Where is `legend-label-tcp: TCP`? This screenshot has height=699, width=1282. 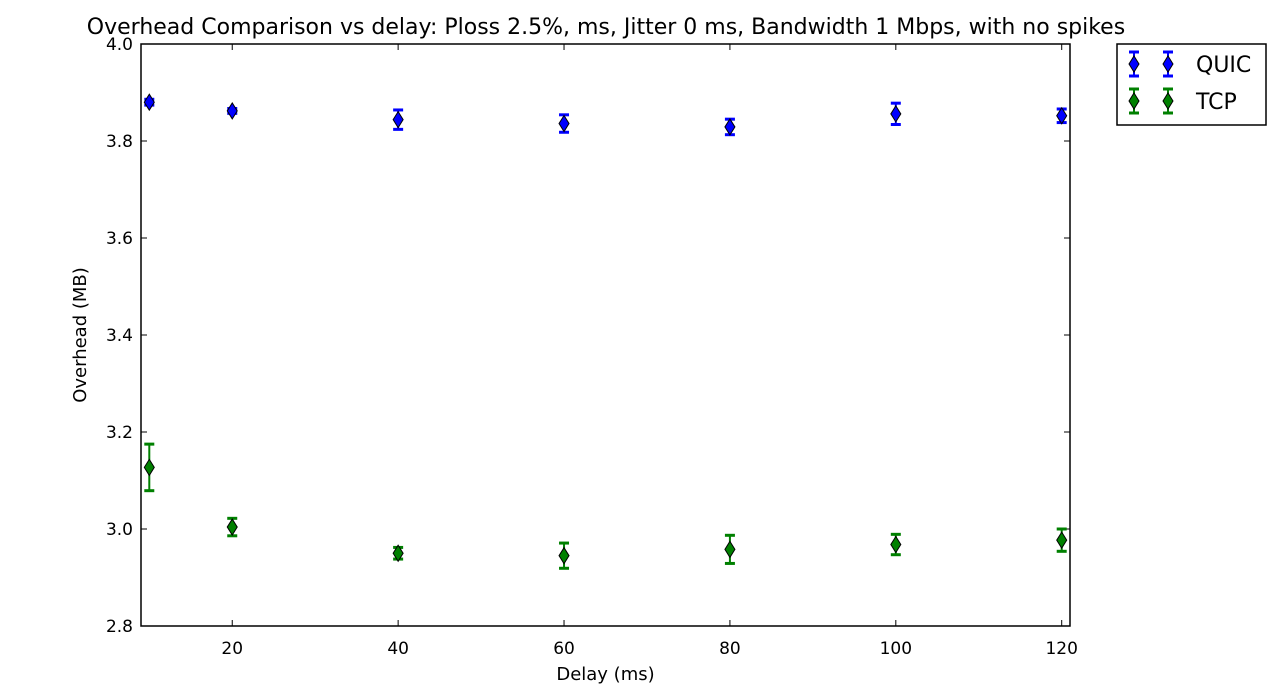 legend-label-tcp: TCP is located at coordinates (1216, 102).